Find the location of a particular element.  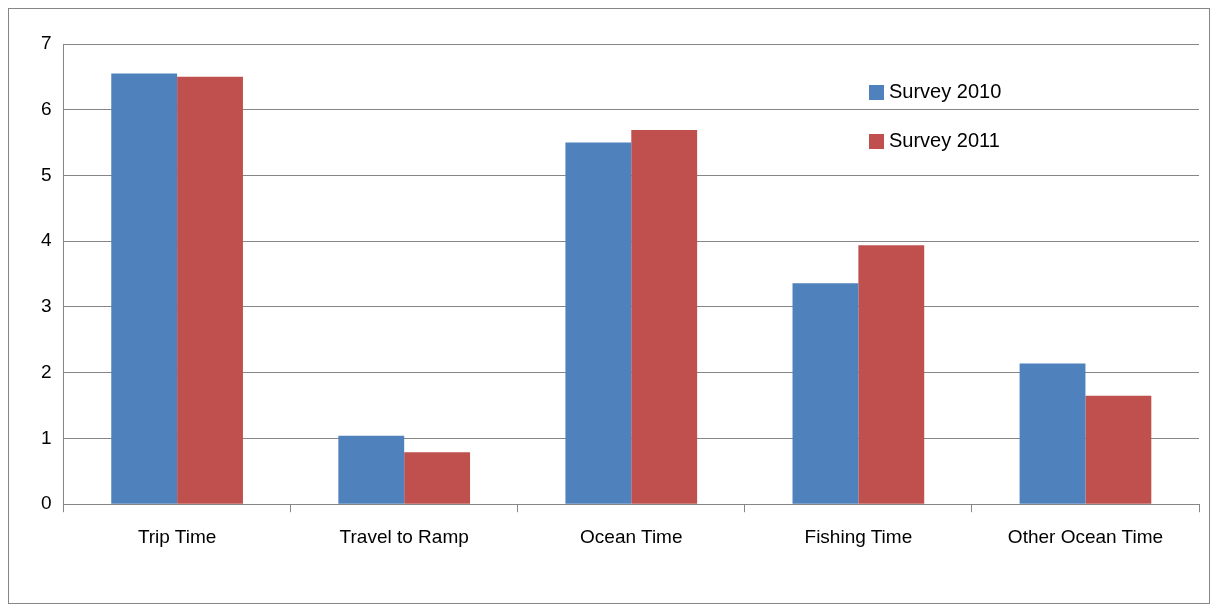

x-tick-label: Travel to Ramp is located at coordinates (404, 536).